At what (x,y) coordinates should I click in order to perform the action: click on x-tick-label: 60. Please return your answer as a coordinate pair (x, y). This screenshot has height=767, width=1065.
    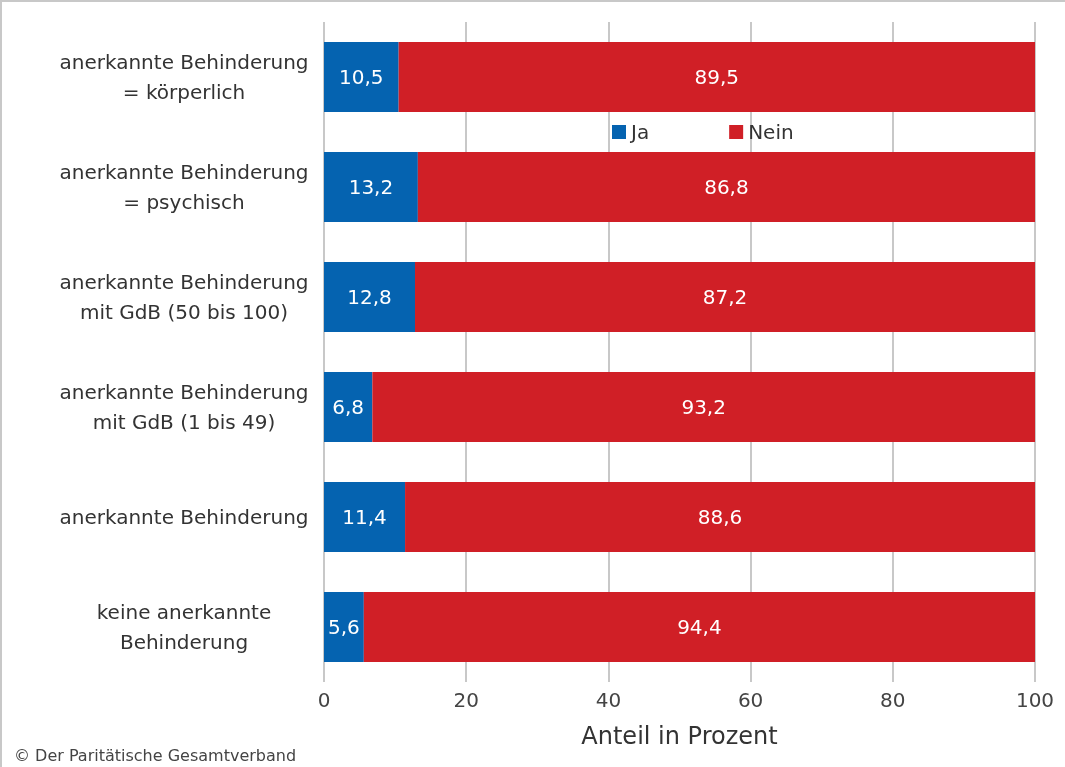
    Looking at the image, I should click on (750, 700).